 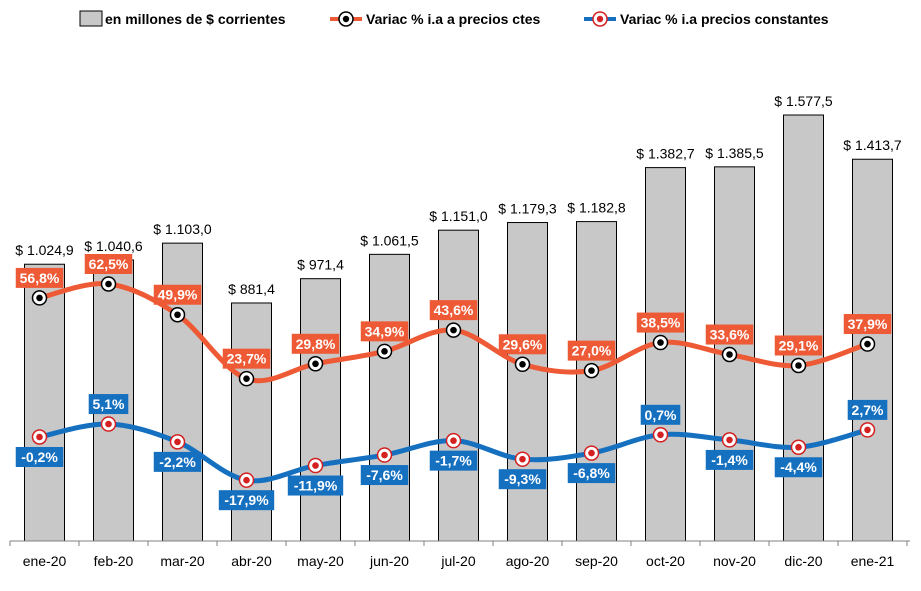 What do you see at coordinates (182, 561) in the screenshot?
I see `x-tick-label: mar-20` at bounding box center [182, 561].